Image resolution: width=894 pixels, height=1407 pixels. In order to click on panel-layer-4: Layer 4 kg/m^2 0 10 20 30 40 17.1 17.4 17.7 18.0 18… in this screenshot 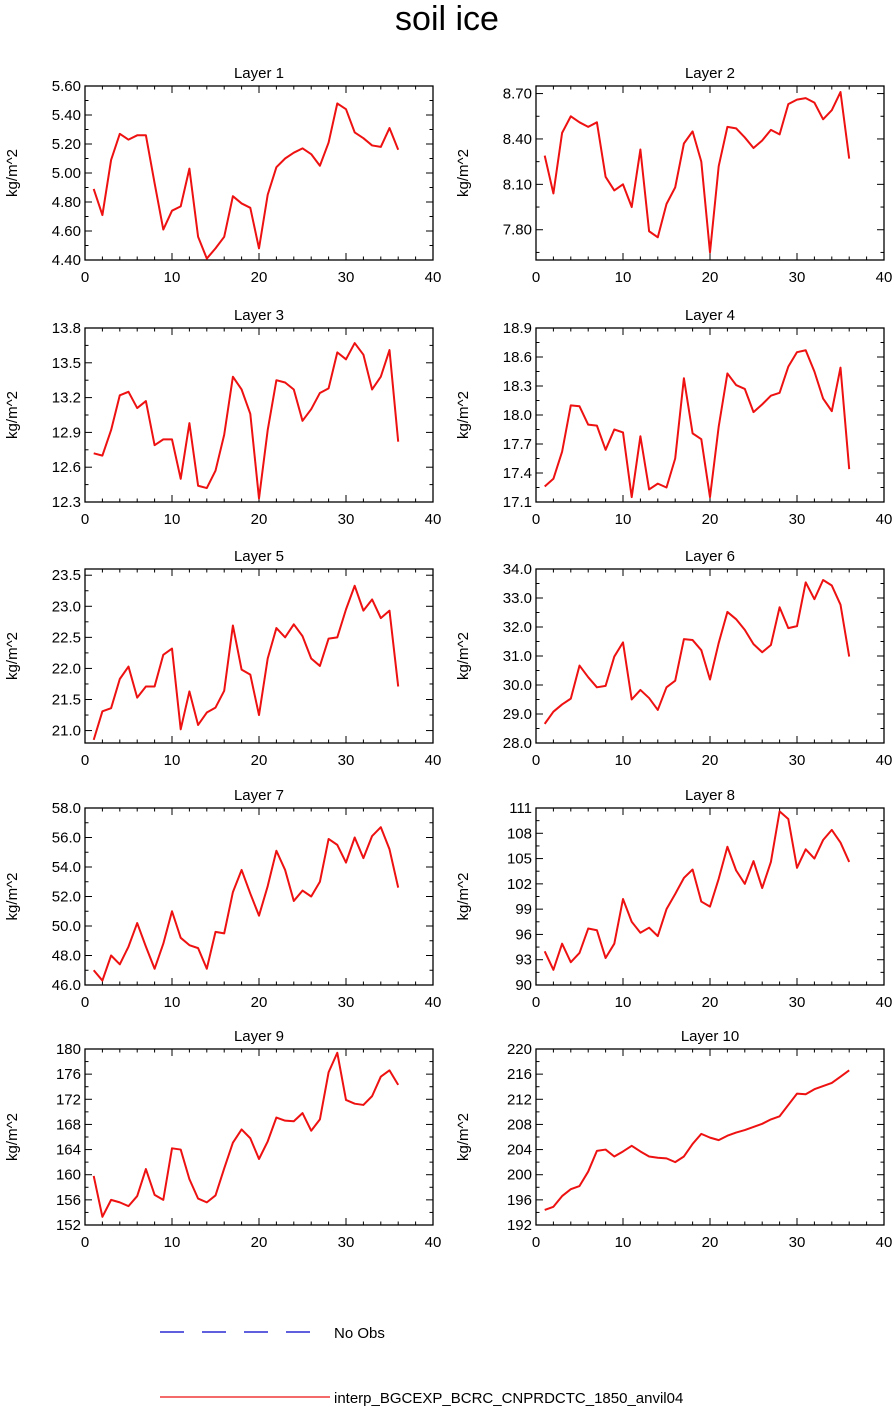, I will do `click(673, 417)`.